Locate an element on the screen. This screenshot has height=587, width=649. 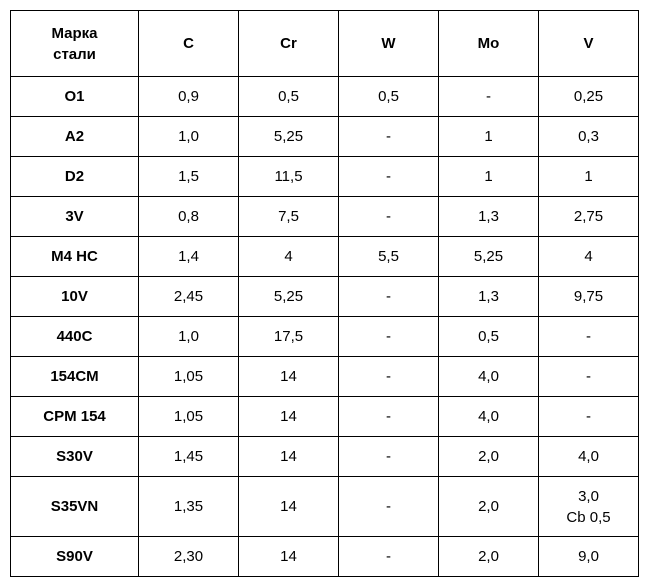
header-cell: Cr is located at coordinates (288, 43).